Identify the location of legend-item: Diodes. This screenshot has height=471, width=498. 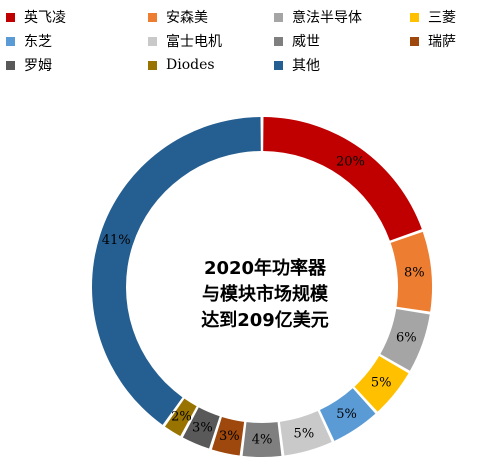
(211, 65).